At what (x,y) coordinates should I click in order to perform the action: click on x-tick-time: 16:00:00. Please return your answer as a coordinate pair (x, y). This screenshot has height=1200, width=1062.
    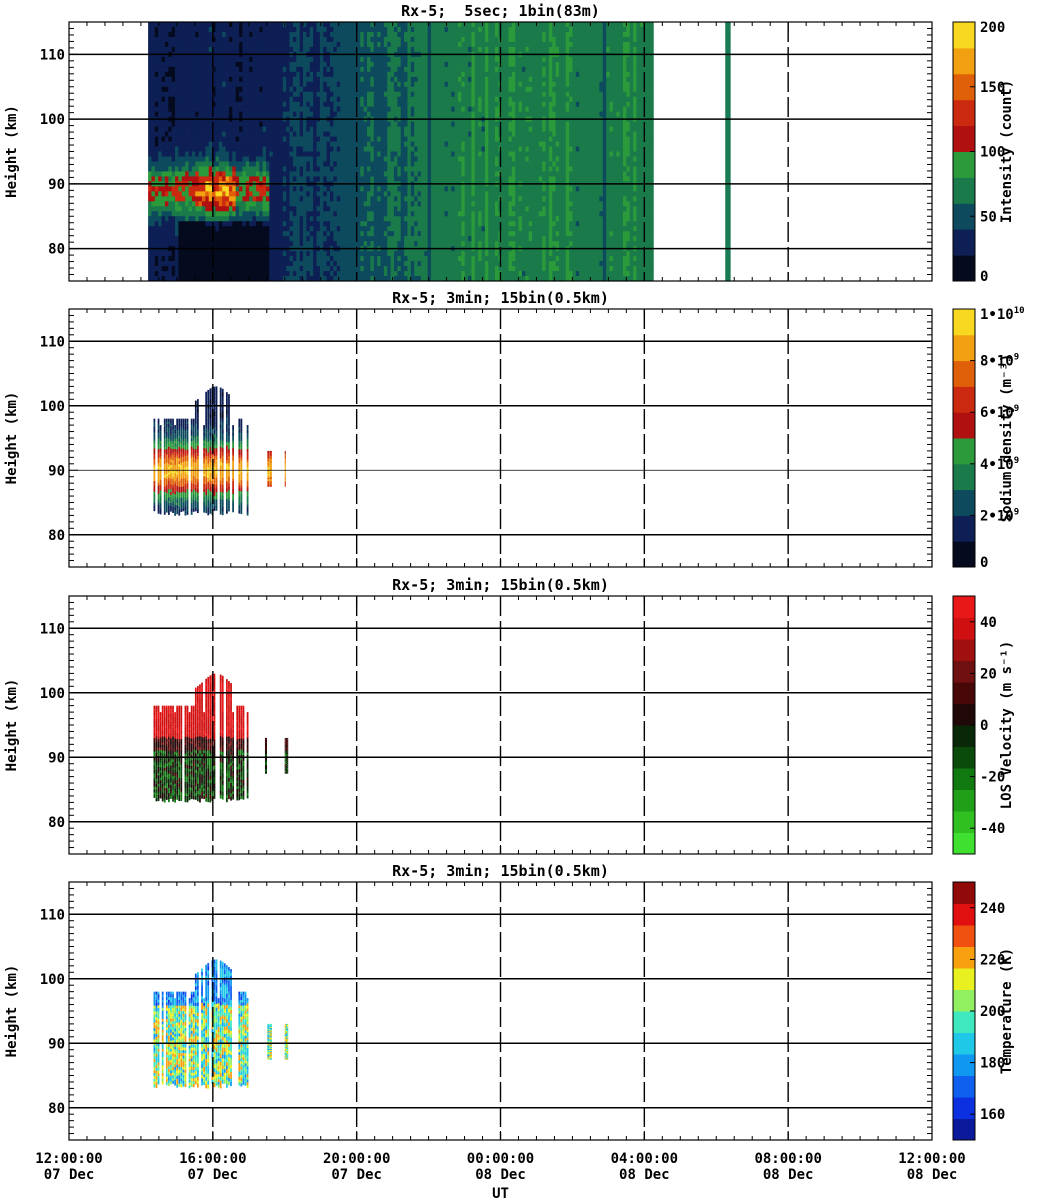
    Looking at the image, I should click on (212, 1159).